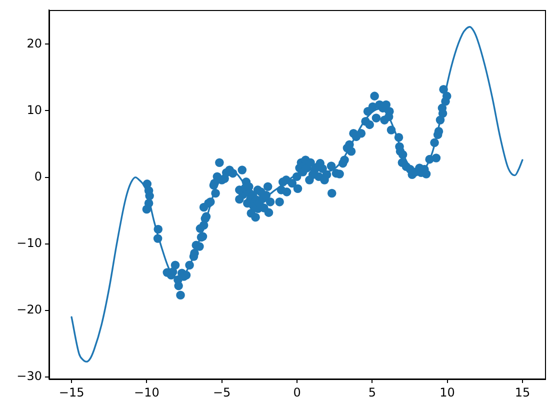 The width and height of the screenshot is (554, 413). I want to click on x-tick-label: −5, so click(221, 392).